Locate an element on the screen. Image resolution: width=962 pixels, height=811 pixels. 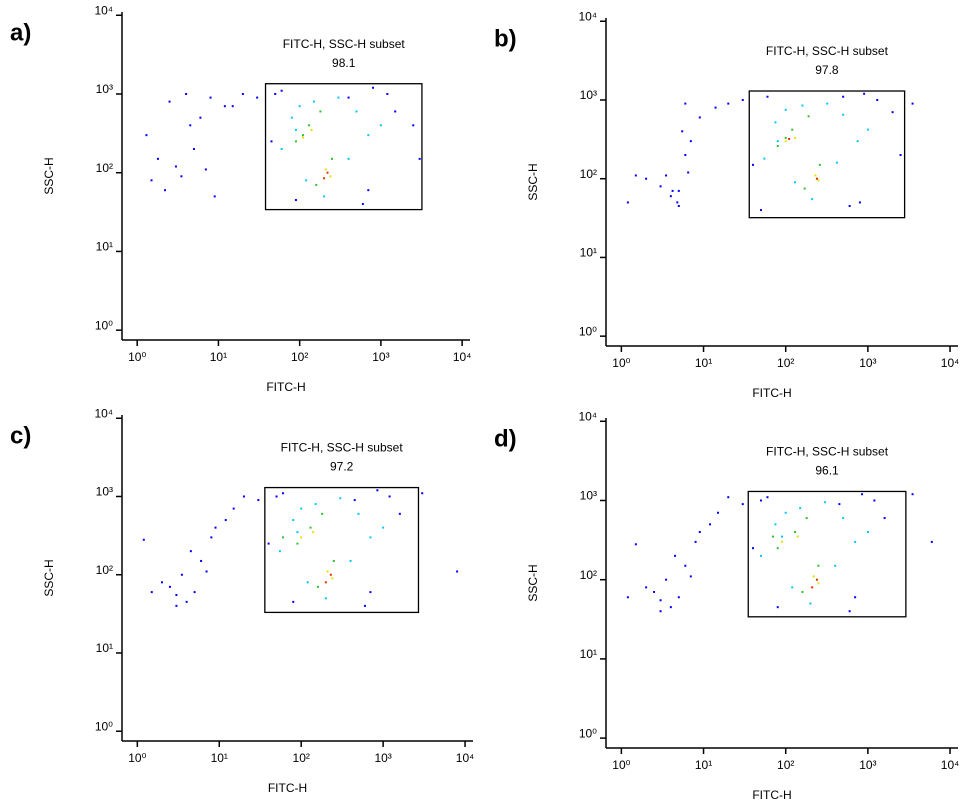
gate-value: 96.1 is located at coordinates (827, 471).